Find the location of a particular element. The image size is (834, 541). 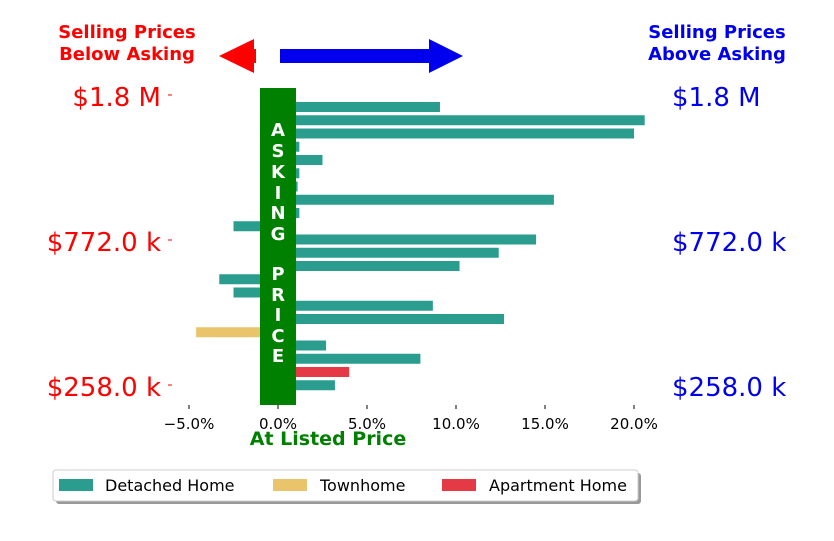

x-axis-label: At Listed Price is located at coordinates (328, 439).